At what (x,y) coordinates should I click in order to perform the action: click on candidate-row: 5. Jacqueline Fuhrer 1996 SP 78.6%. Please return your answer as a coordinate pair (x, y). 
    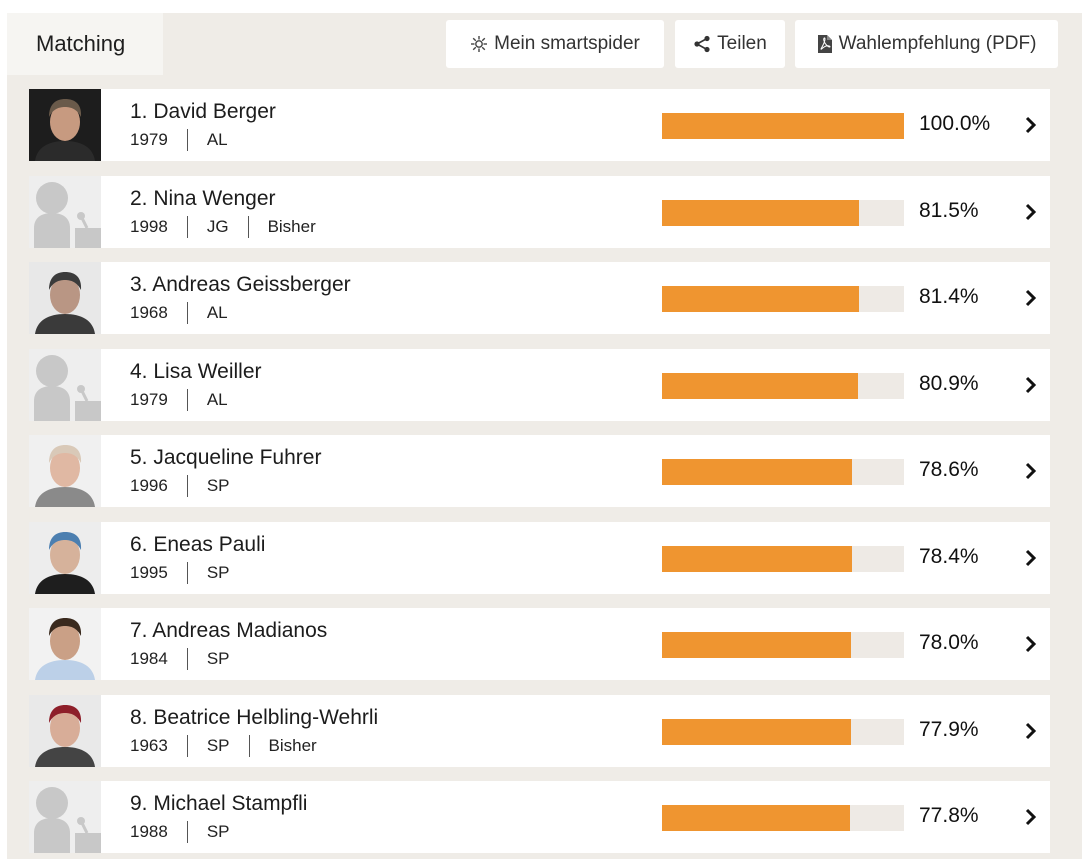
    Looking at the image, I should click on (539, 471).